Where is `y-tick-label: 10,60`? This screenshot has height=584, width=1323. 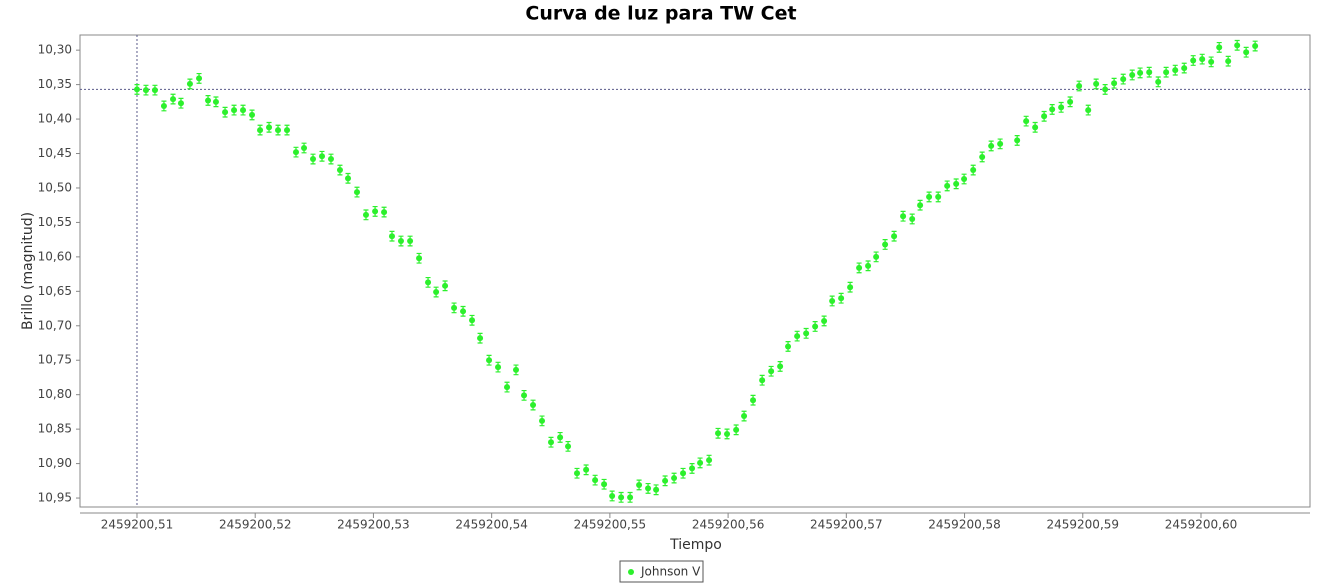
y-tick-label: 10,60 is located at coordinates (55, 256).